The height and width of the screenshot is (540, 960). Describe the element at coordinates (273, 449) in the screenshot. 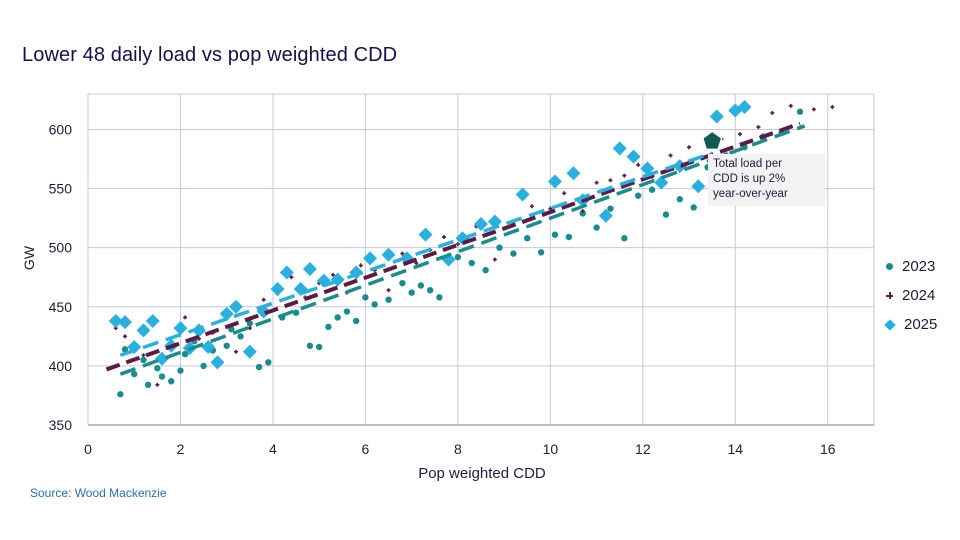

I see `x-tick-label: 4` at that location.